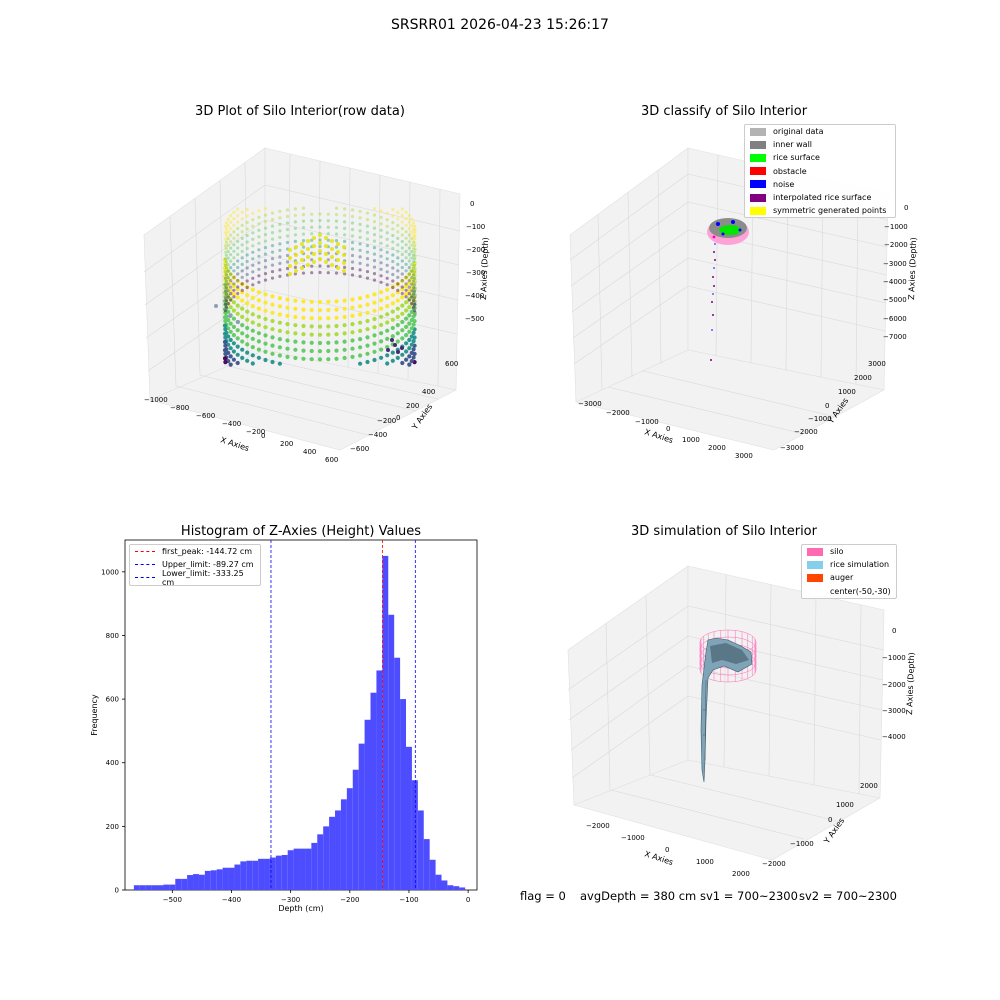 The width and height of the screenshot is (1000, 1000). I want to click on raw3d-ytick: 600, so click(451, 364).